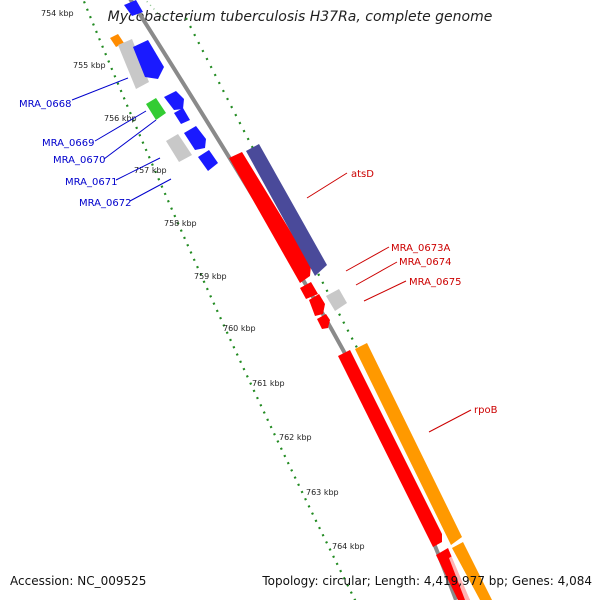 The height and width of the screenshot is (600, 600). What do you see at coordinates (348, 546) in the screenshot?
I see `tick-label-764: 764 kbp` at bounding box center [348, 546].